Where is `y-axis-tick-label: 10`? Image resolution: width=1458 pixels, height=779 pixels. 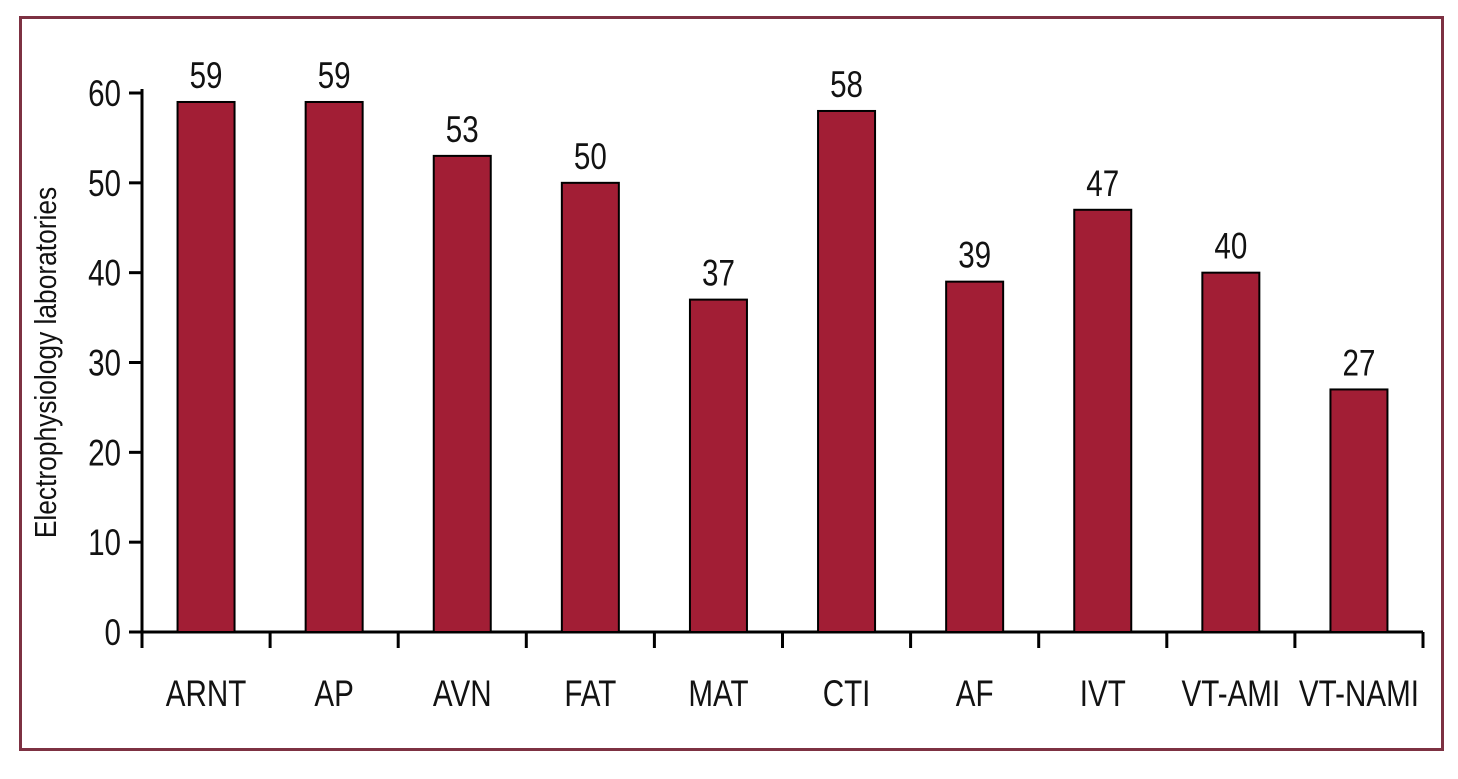
y-axis-tick-label: 10 is located at coordinates (104, 543).